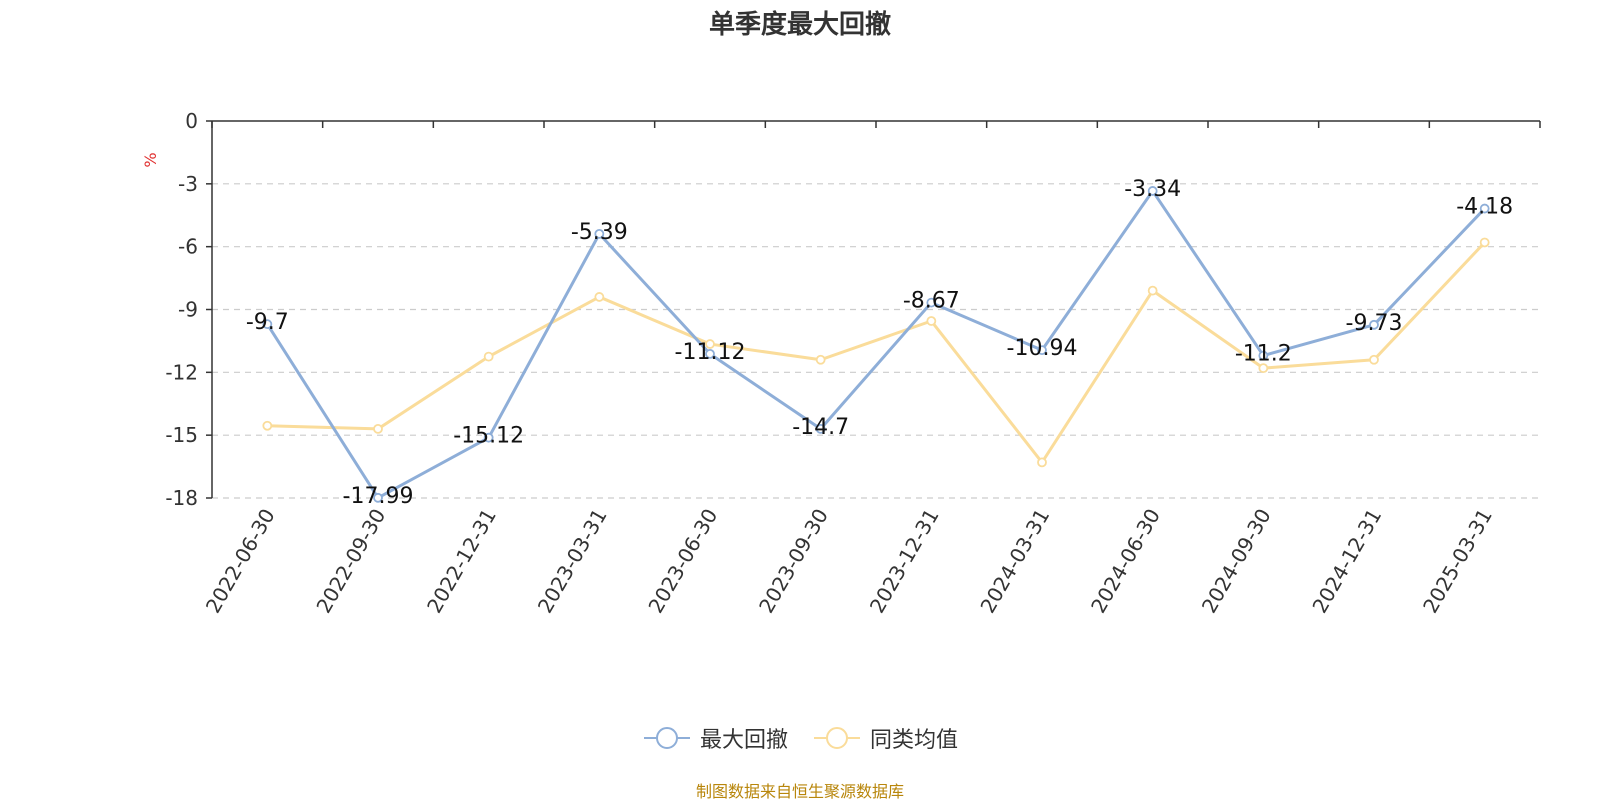 The image size is (1600, 802). I want to click on chart-title: 单季度最大回撤, so click(799, 25).